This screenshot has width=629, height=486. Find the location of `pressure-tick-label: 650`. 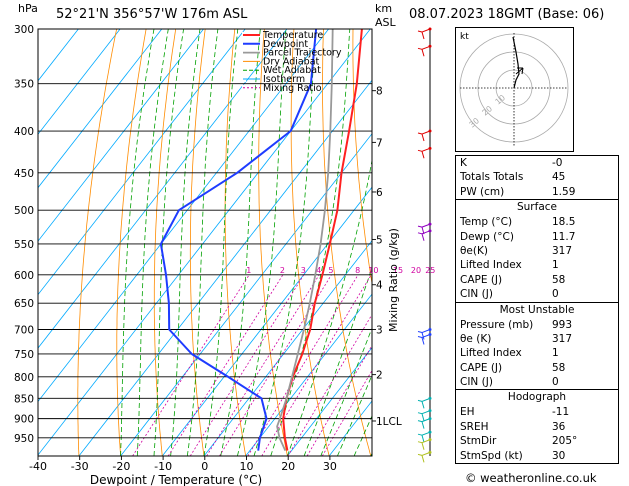

pressure-tick-label: 650 is located at coordinates (24, 304).